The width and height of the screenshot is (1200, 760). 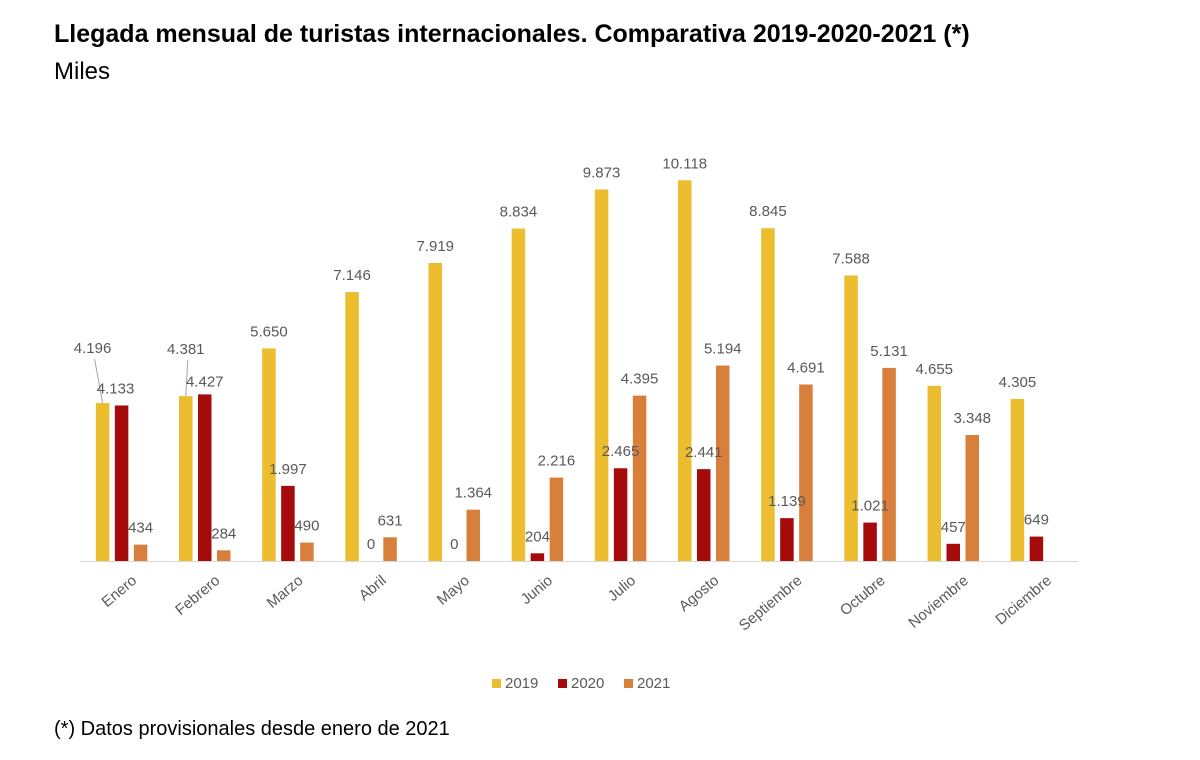 I want to click on bar-2021-julio, so click(x=639, y=478).